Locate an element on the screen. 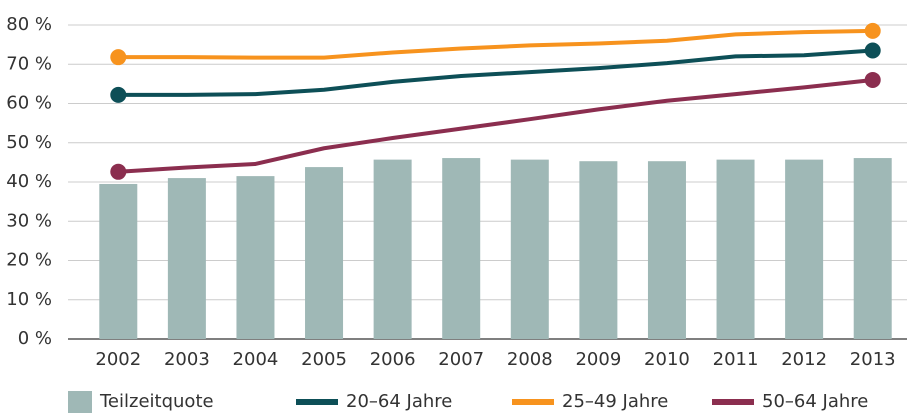 The height and width of the screenshot is (414, 911). legend-swatch is located at coordinates (80, 402).